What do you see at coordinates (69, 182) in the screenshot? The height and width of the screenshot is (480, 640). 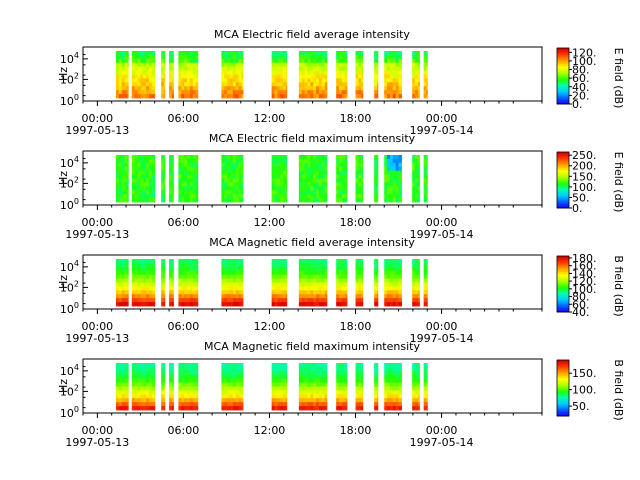 I see `y-tick-label: 102` at bounding box center [69, 182].